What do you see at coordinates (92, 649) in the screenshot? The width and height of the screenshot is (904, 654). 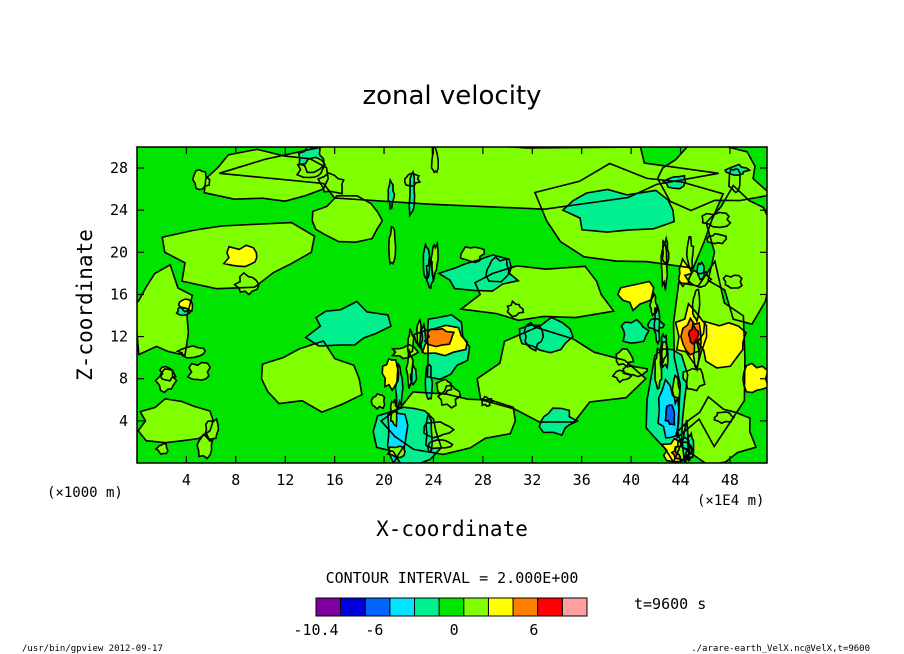 I see `footer-left: /usr/bin/gpview 2012-09-17` at bounding box center [92, 649].